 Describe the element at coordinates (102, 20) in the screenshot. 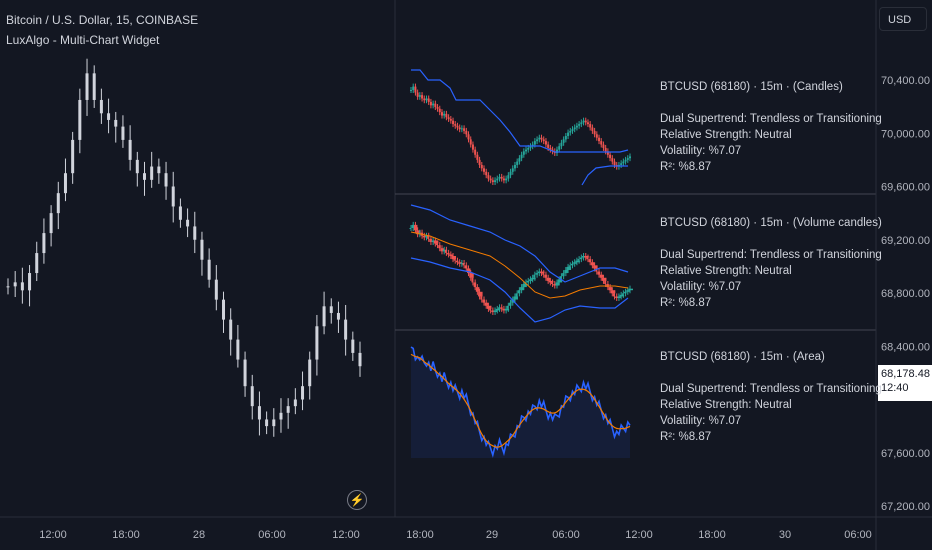

I see `symbol-title: Bitcoin / U.S. Dollar, 15, COINBASE` at that location.